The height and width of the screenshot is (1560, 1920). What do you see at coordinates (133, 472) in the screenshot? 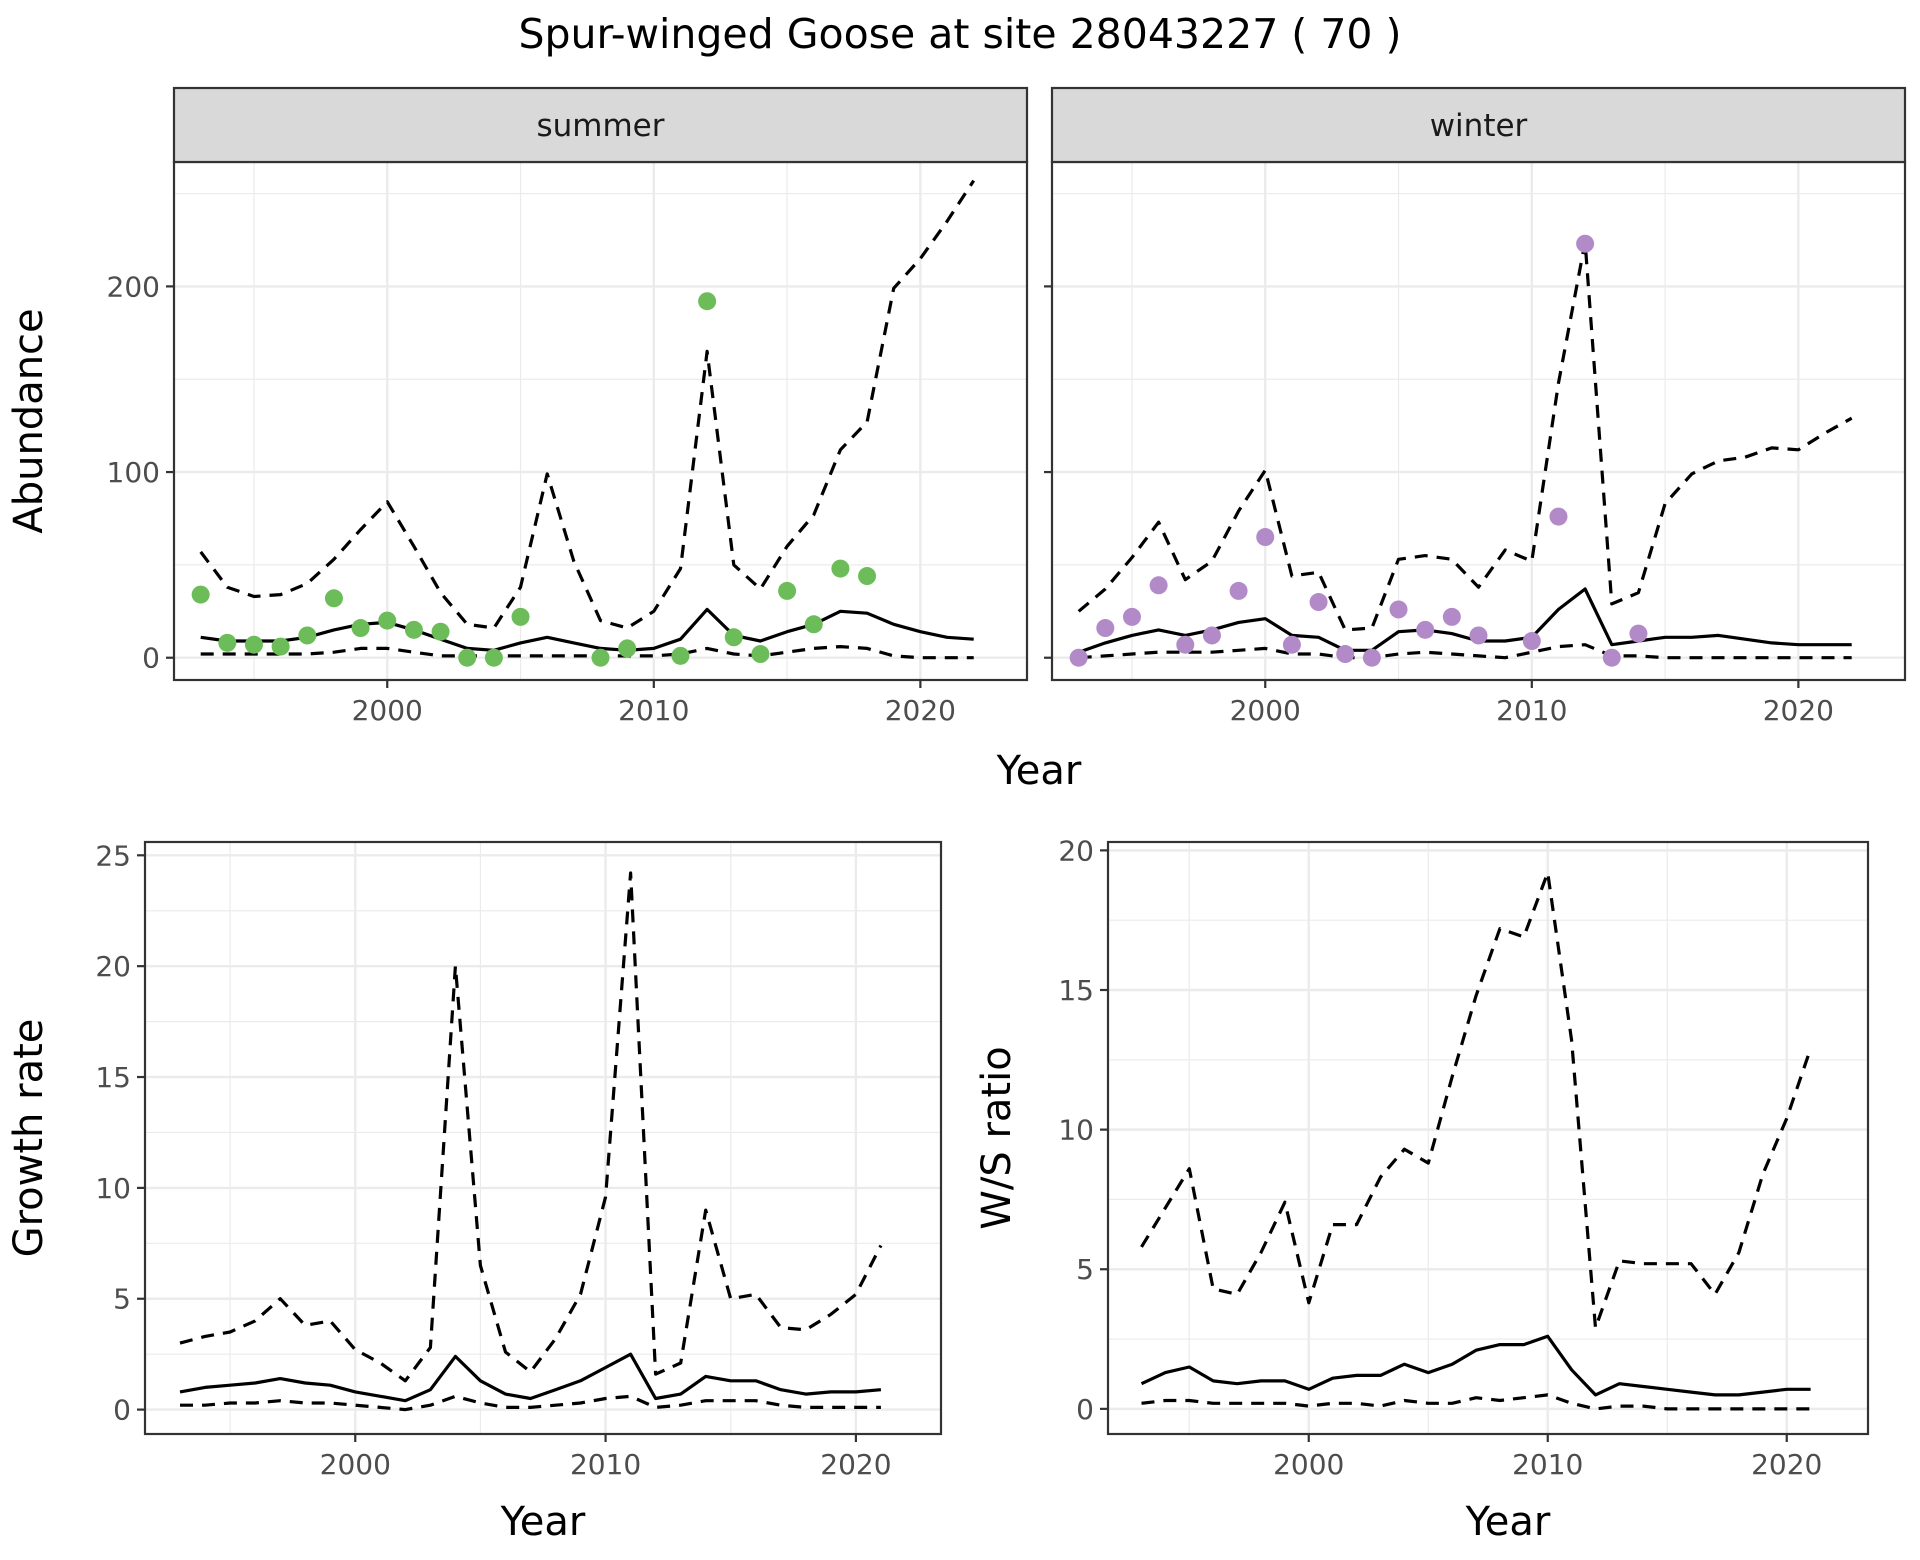
I see `y-tick-label: 100` at bounding box center [133, 472].